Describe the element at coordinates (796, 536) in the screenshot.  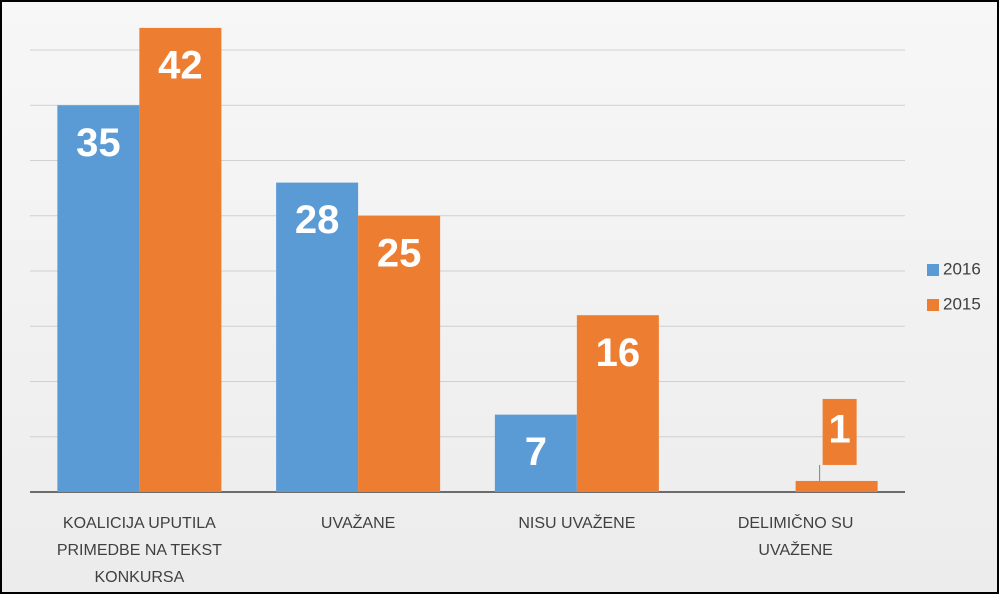
I see `x-tick-label: DELIMIČNO SU UVAŽENE` at that location.